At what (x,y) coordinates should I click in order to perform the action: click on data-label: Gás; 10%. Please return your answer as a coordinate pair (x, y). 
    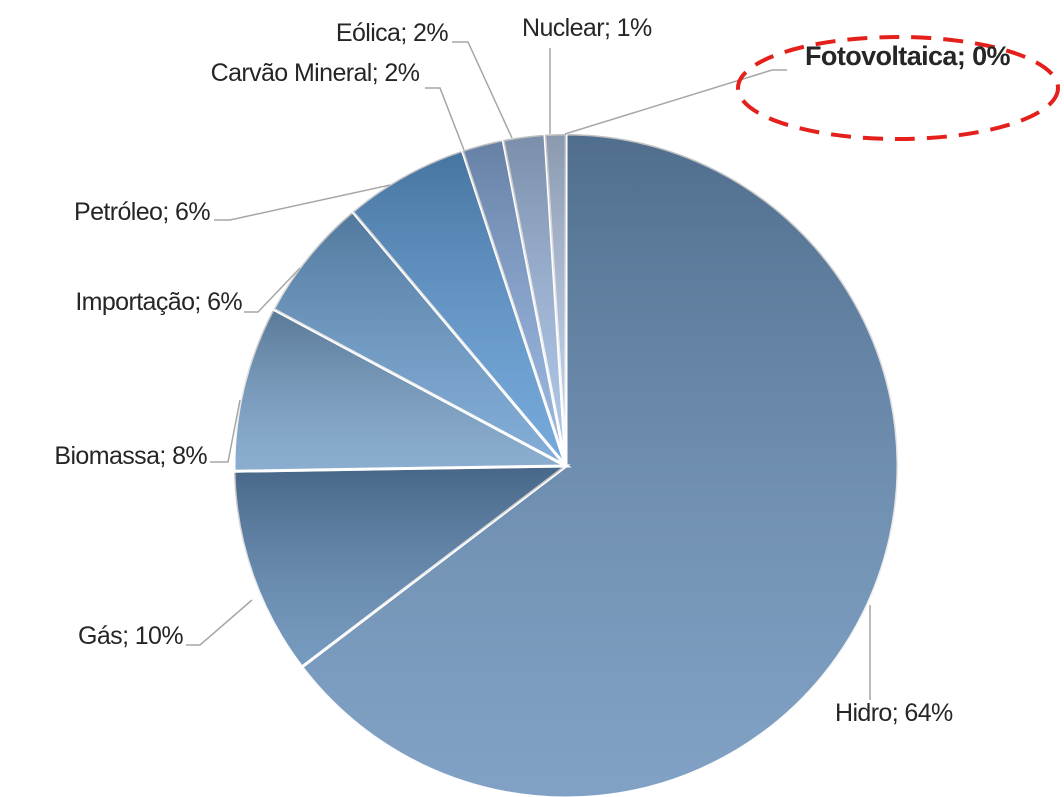
    Looking at the image, I should click on (131, 636).